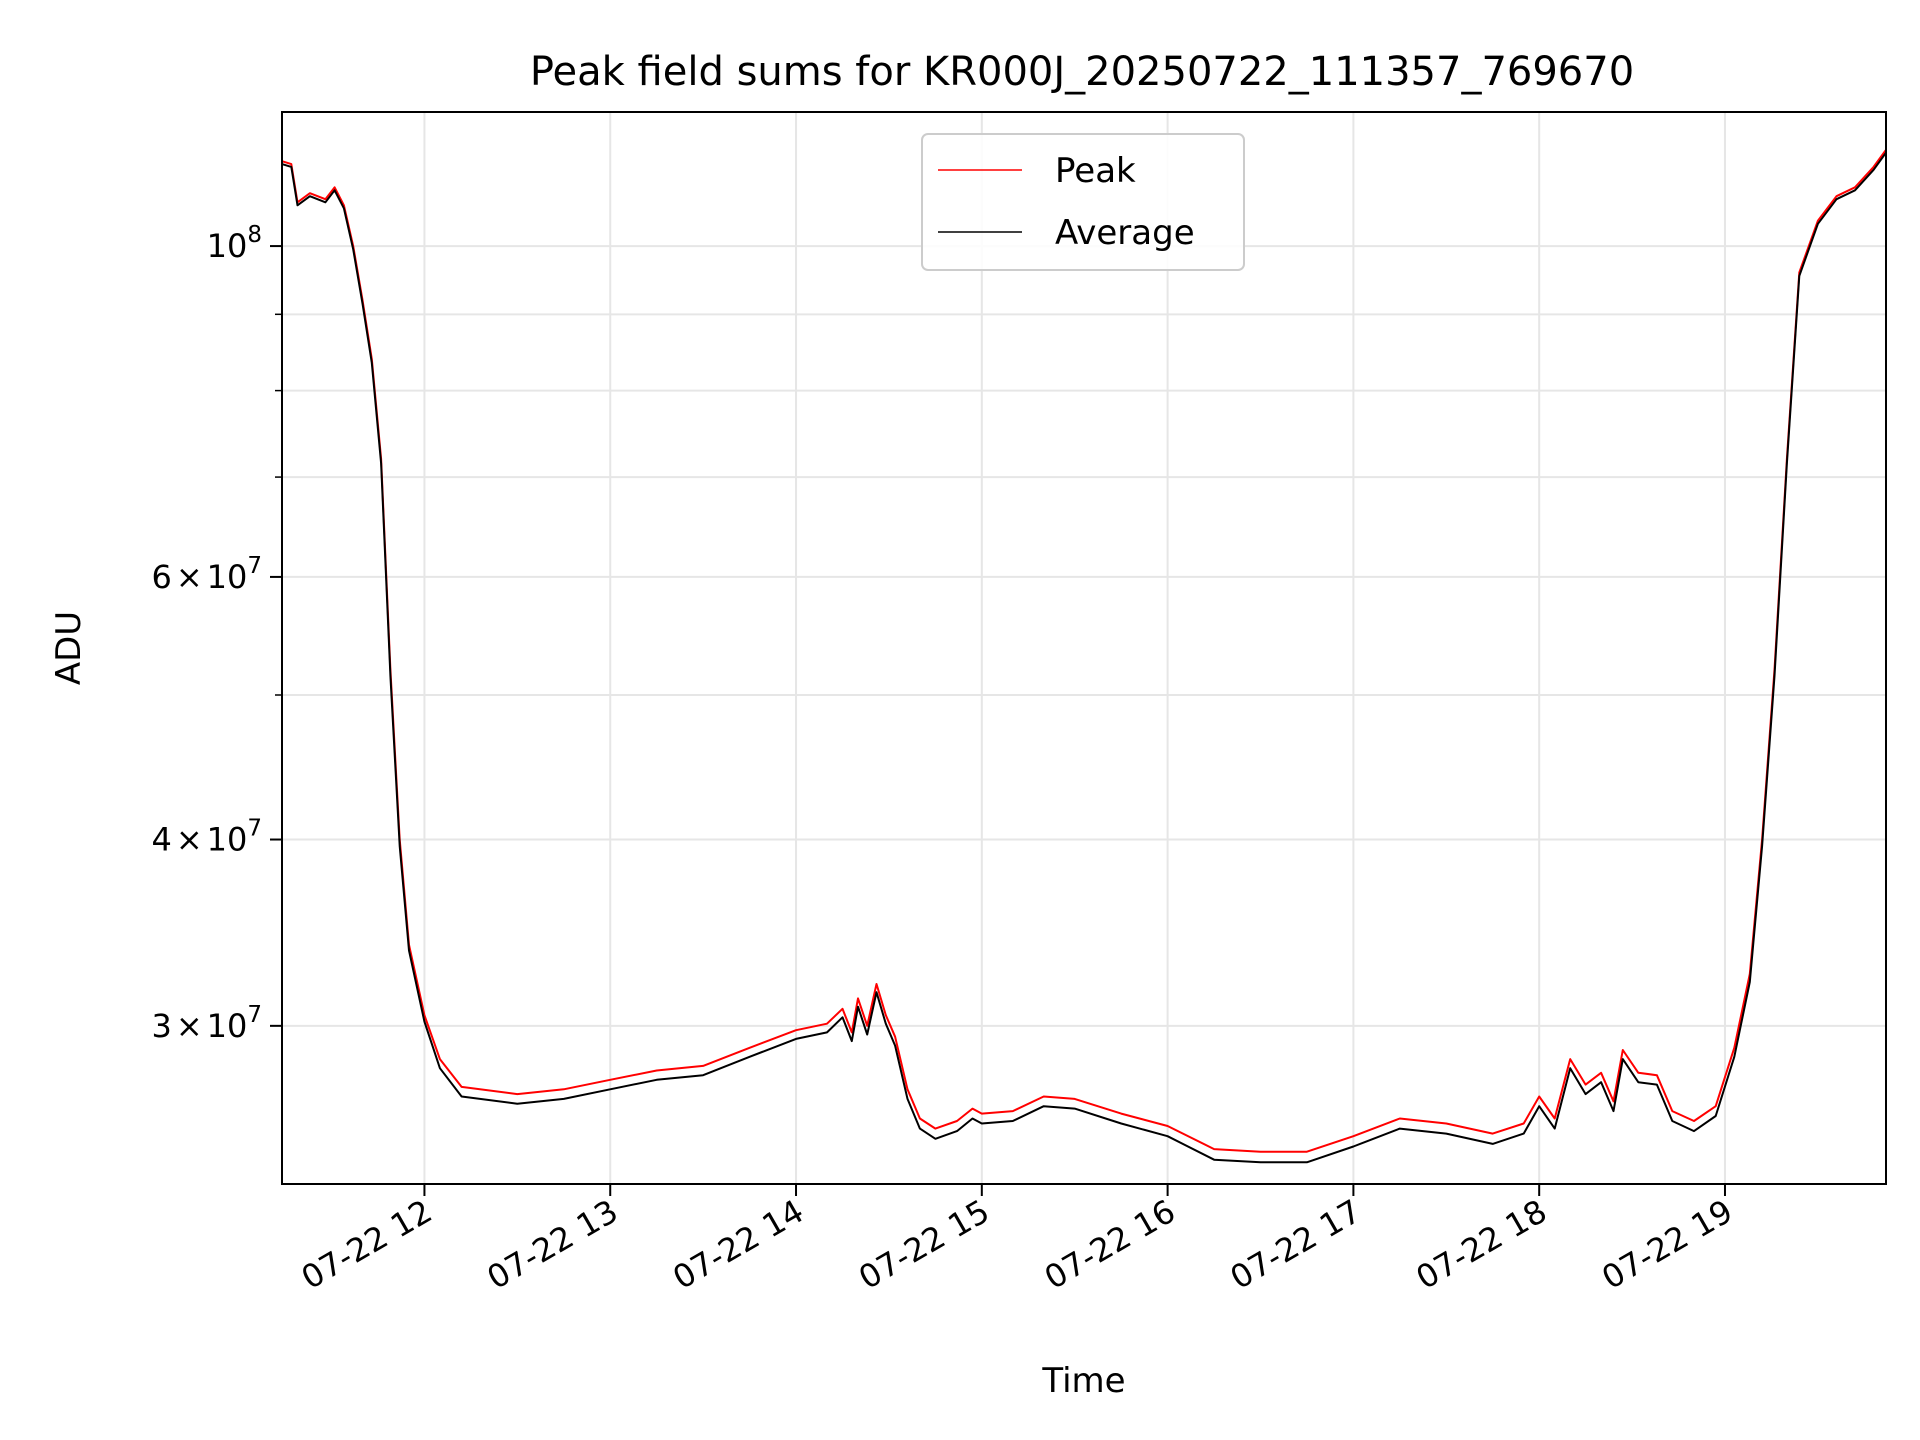 This screenshot has height=1440, width=1920. Describe the element at coordinates (69, 648) in the screenshot. I see `y-axis-label: ADU` at that location.